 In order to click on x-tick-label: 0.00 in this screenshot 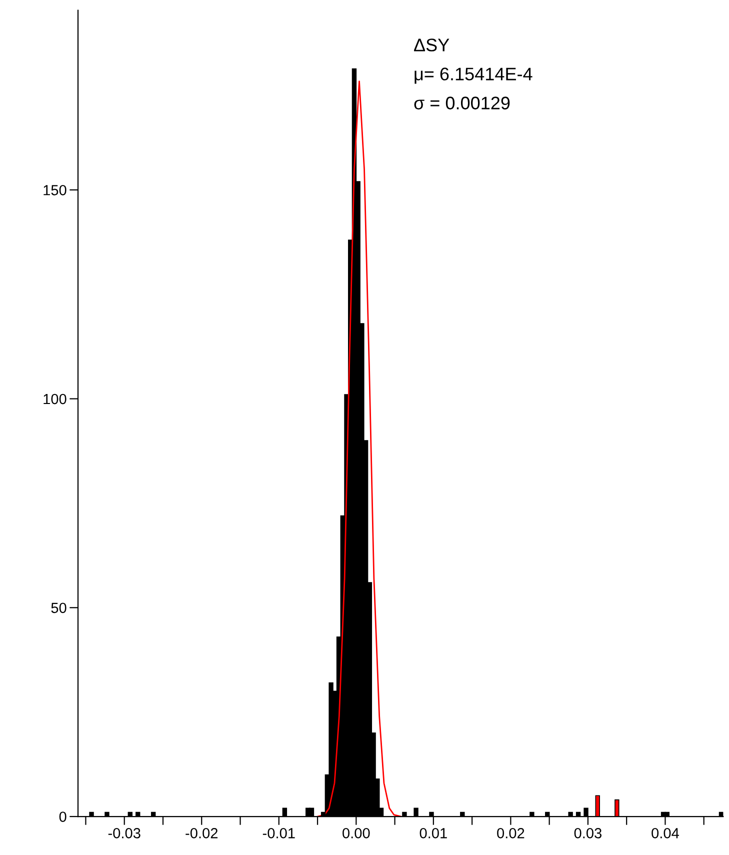, I will do `click(356, 833)`.